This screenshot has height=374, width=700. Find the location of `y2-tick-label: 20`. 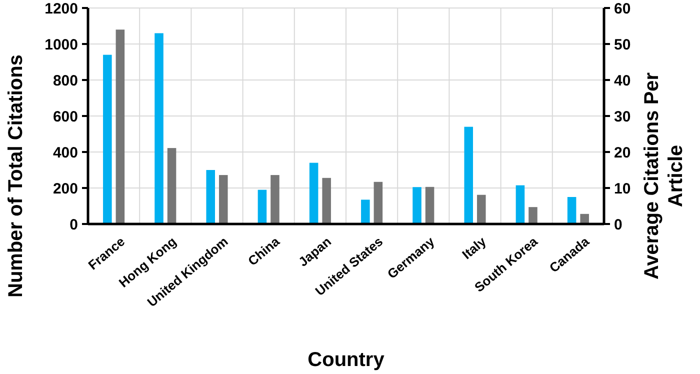

y2-tick-label: 20 is located at coordinates (622, 153).